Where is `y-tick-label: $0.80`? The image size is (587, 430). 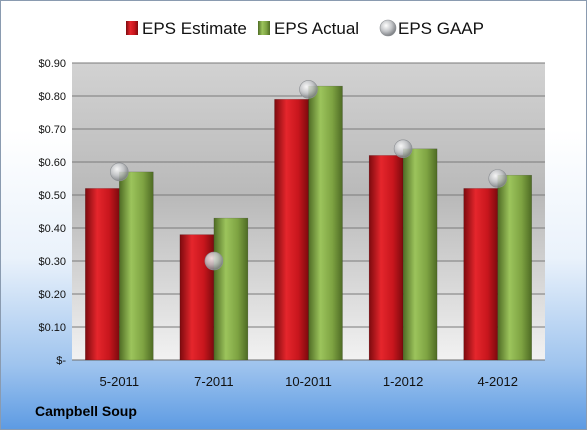 y-tick-label: $0.80 is located at coordinates (52, 97).